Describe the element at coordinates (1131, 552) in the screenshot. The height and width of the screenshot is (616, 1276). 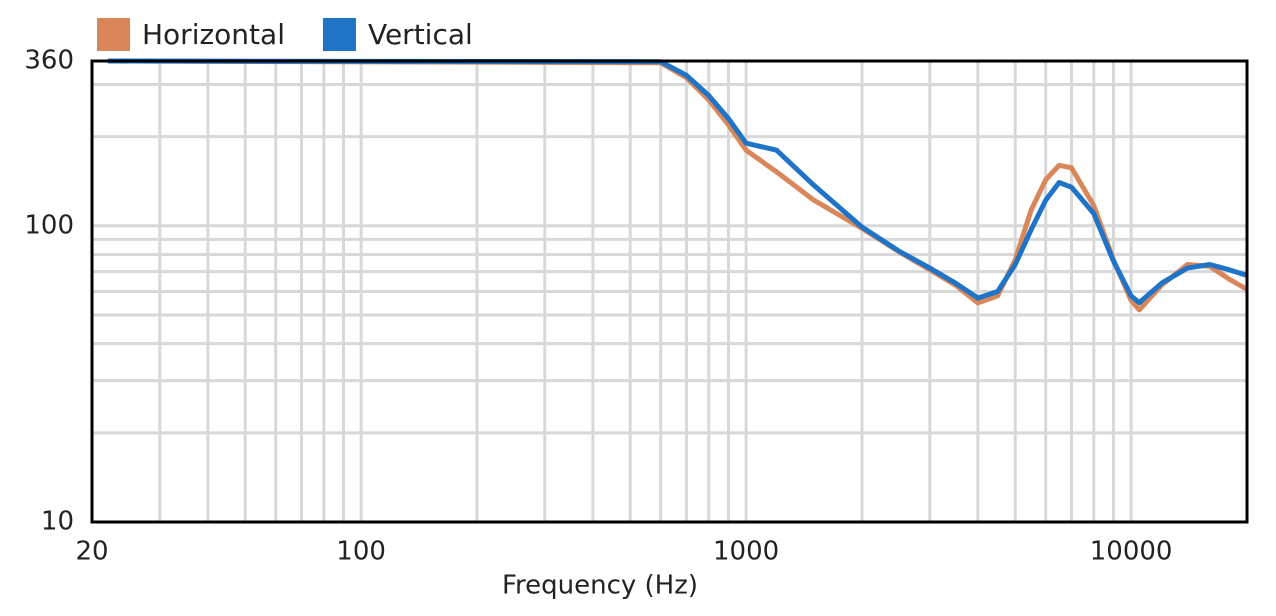
I see `x-tick-label: 10000` at that location.